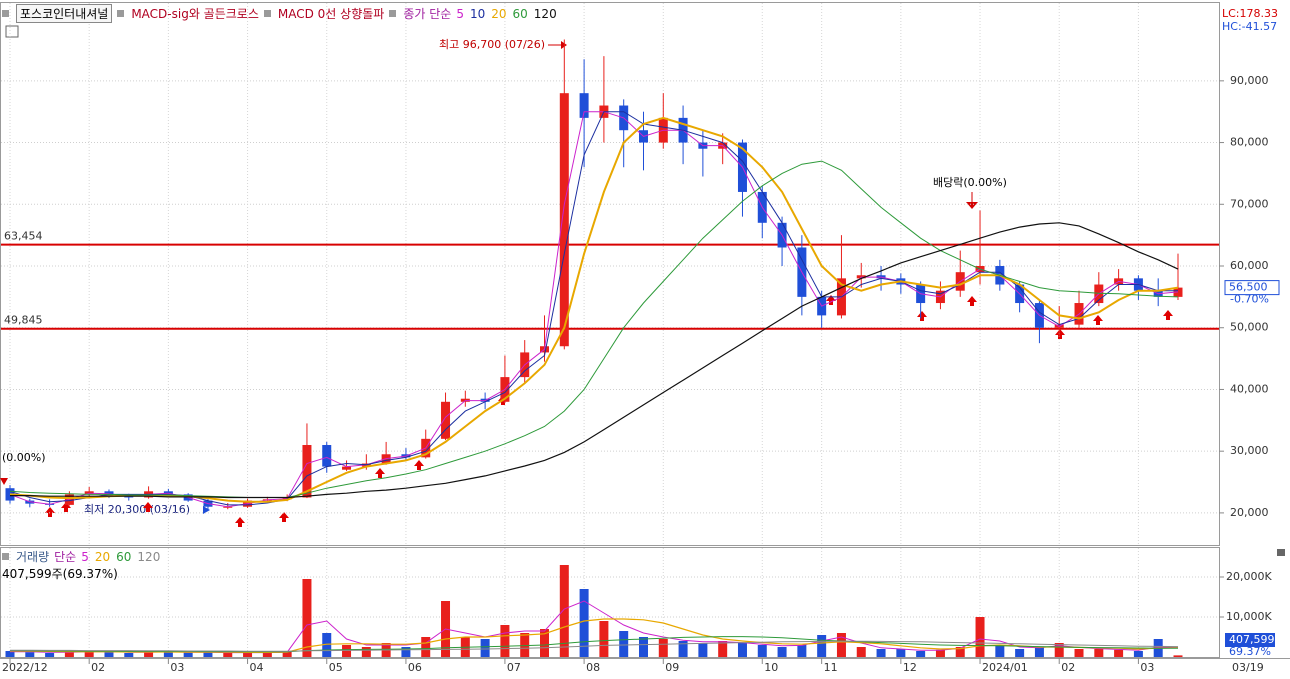  Describe the element at coordinates (64, 13) in the screenshot. I see `stock-name: 포스코인터내셔널` at that location.